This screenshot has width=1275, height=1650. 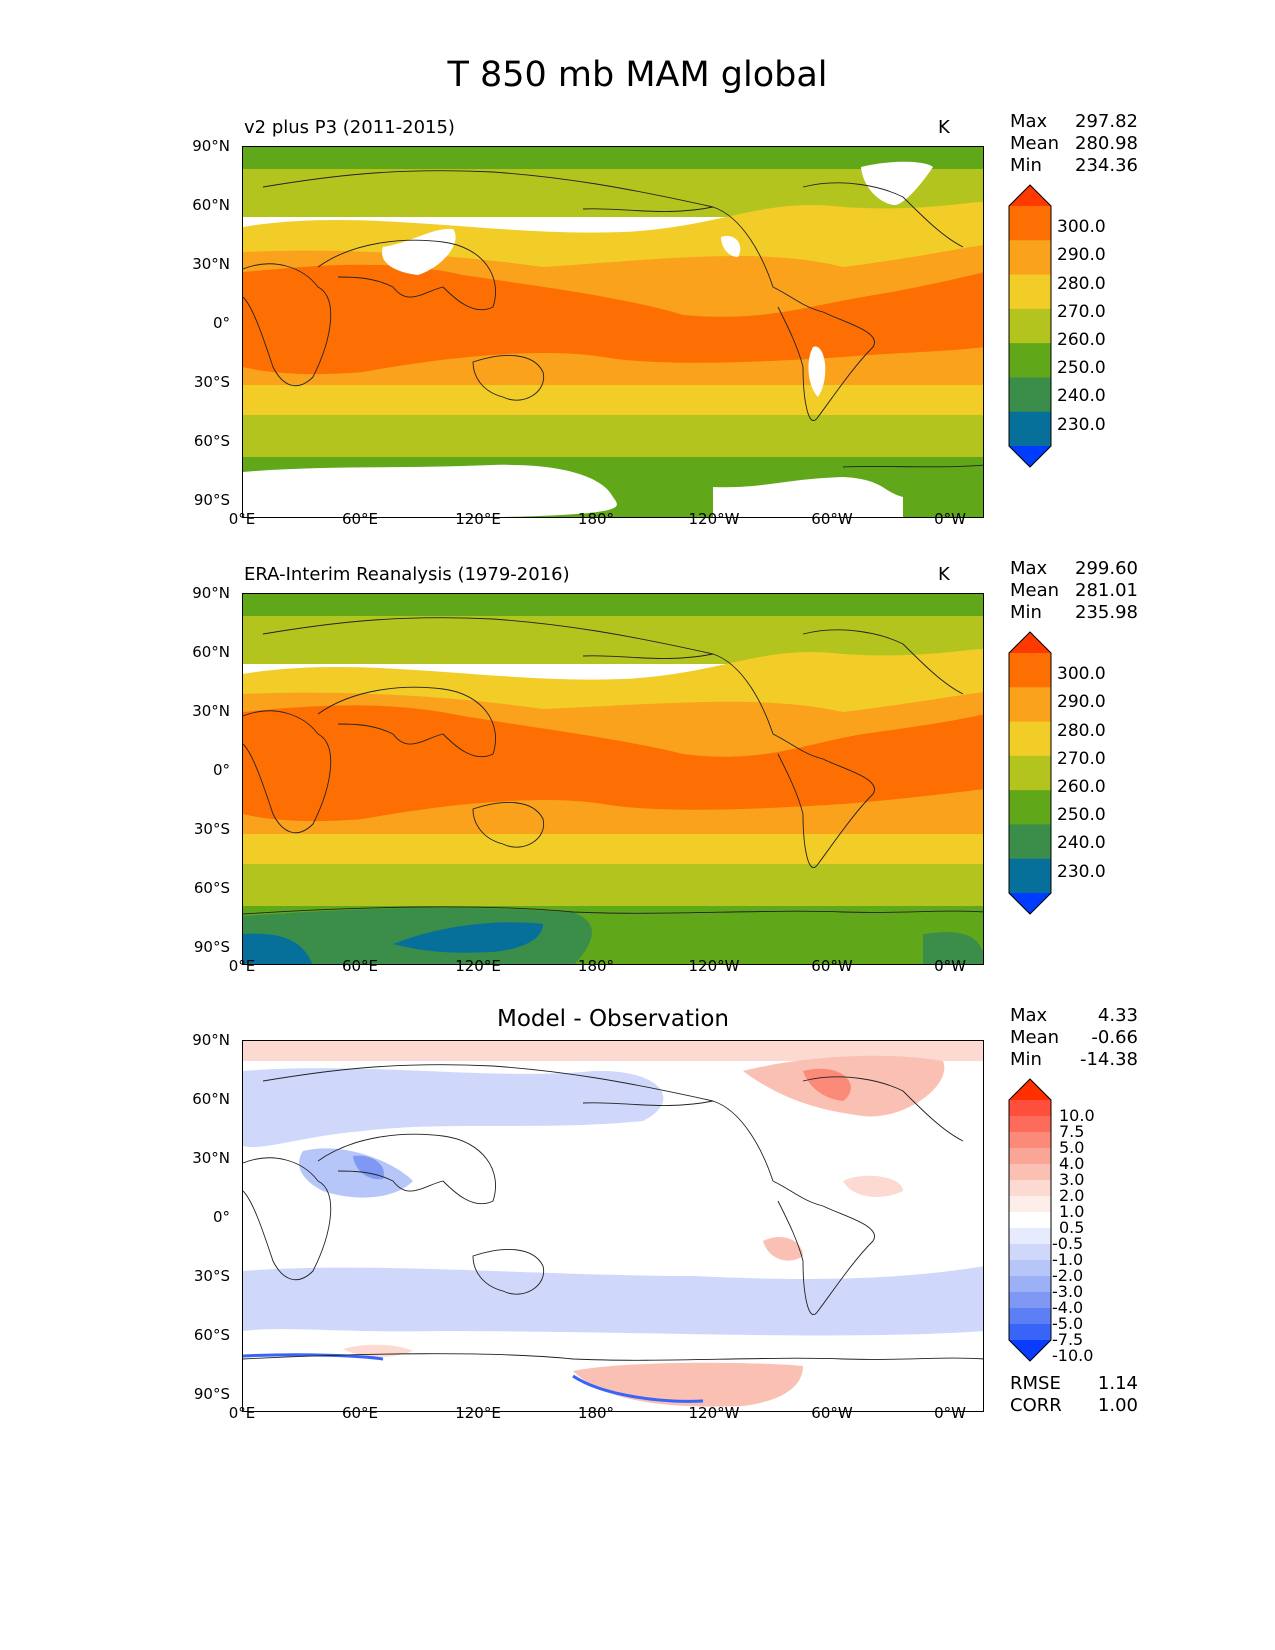 What do you see at coordinates (1081, 227) in the screenshot?
I see `colorbar-label: 300.0` at bounding box center [1081, 227].